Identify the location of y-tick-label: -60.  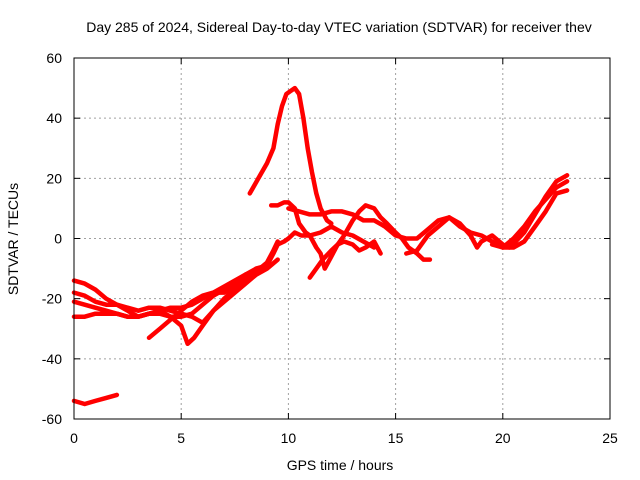
(52, 419).